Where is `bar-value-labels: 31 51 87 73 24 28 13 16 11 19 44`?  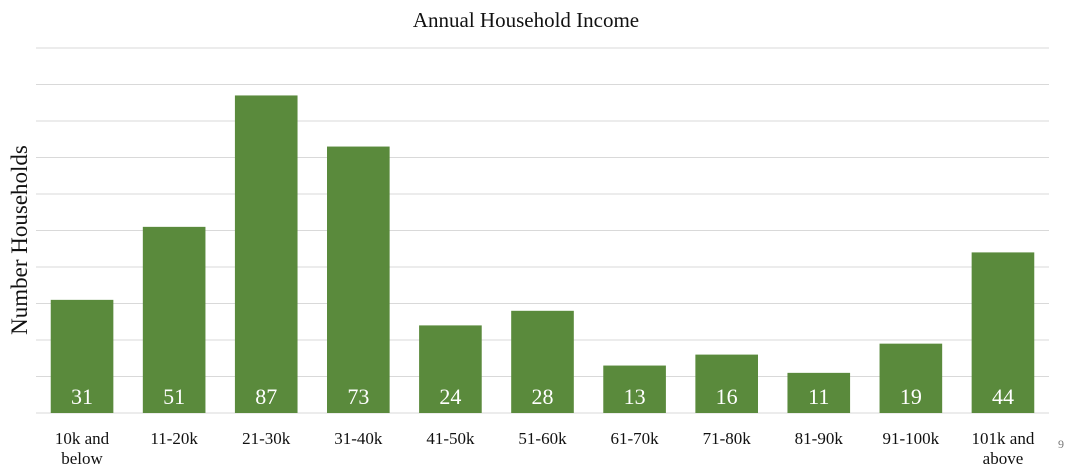 bar-value-labels: 31 51 87 73 24 28 13 16 11 19 44 is located at coordinates (542, 396).